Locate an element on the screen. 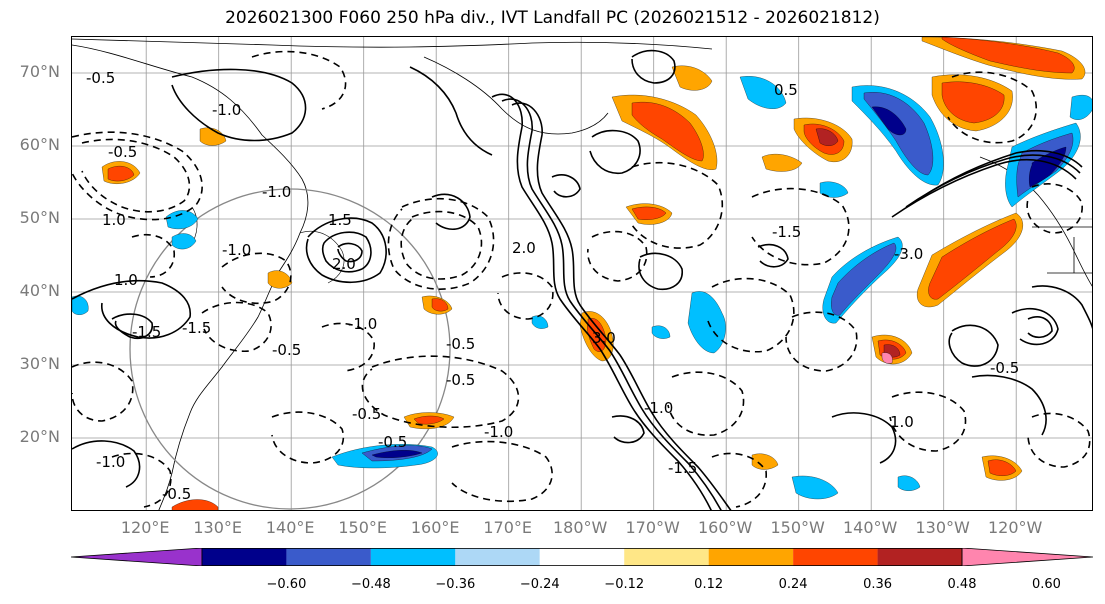  colorbar-extend-low is located at coordinates (137, 557).